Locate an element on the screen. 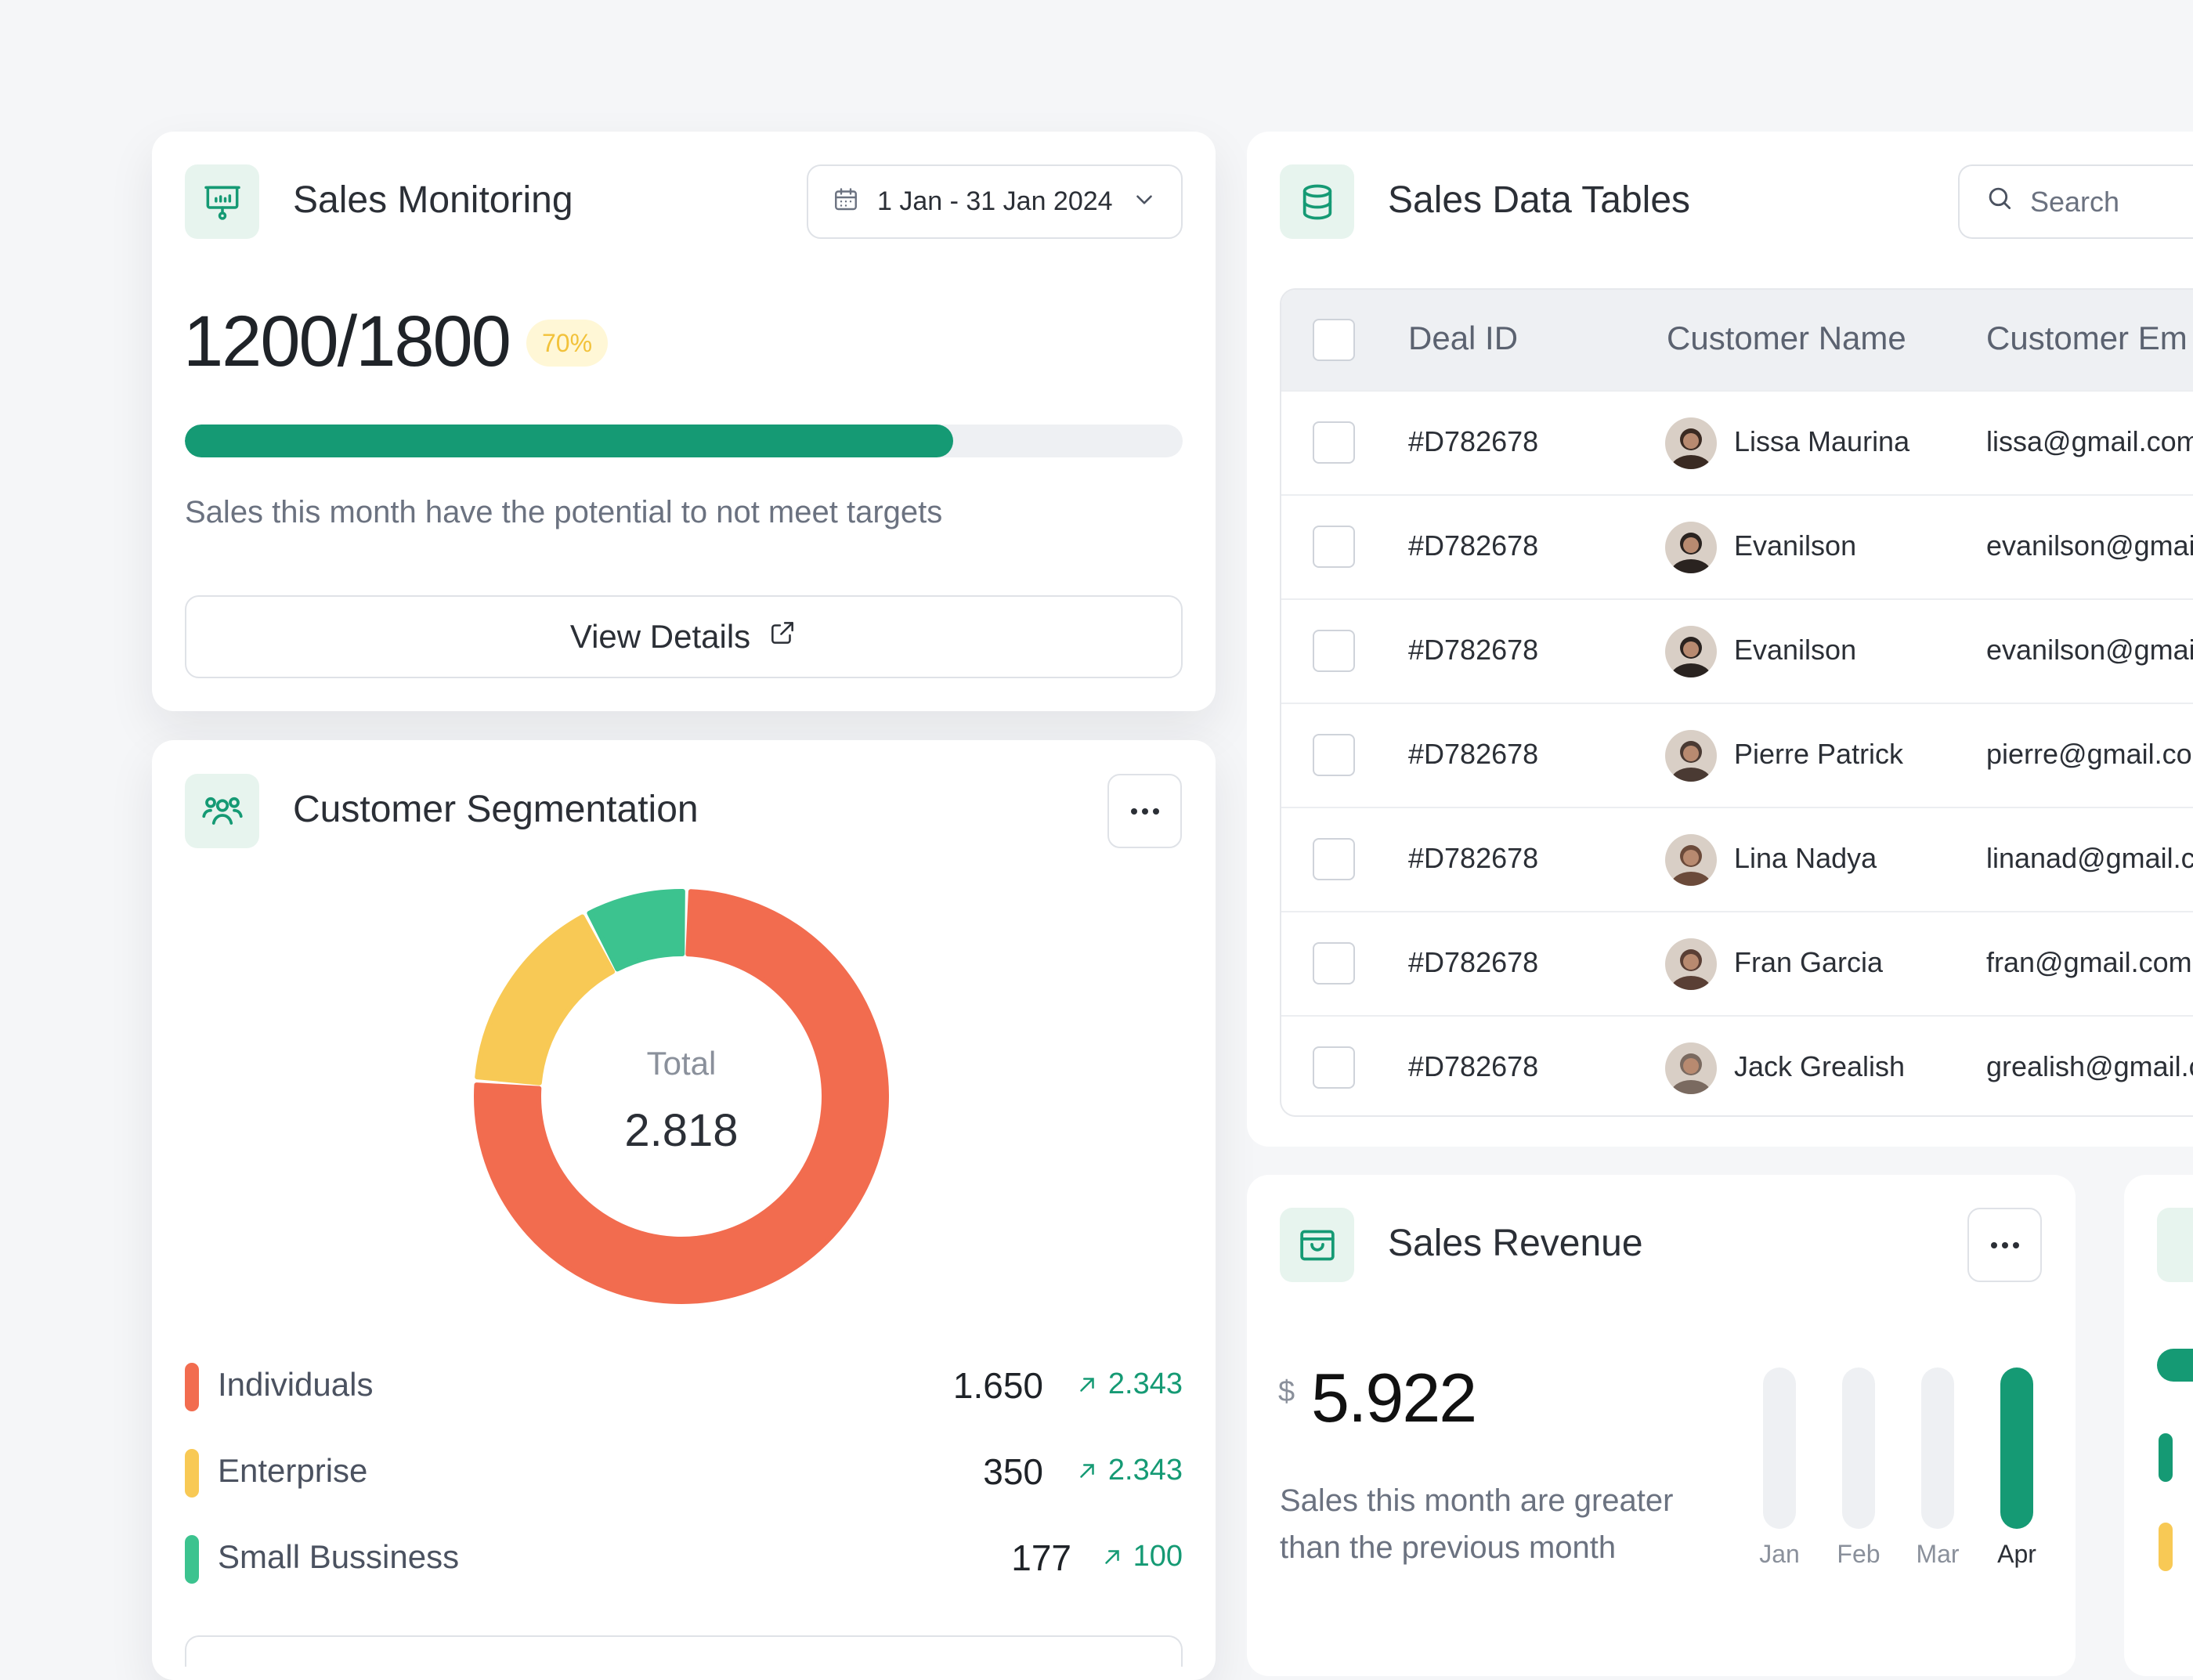  table-row: #D782678 Lissa Maurina lissa@gmail.com is located at coordinates (1737, 442).